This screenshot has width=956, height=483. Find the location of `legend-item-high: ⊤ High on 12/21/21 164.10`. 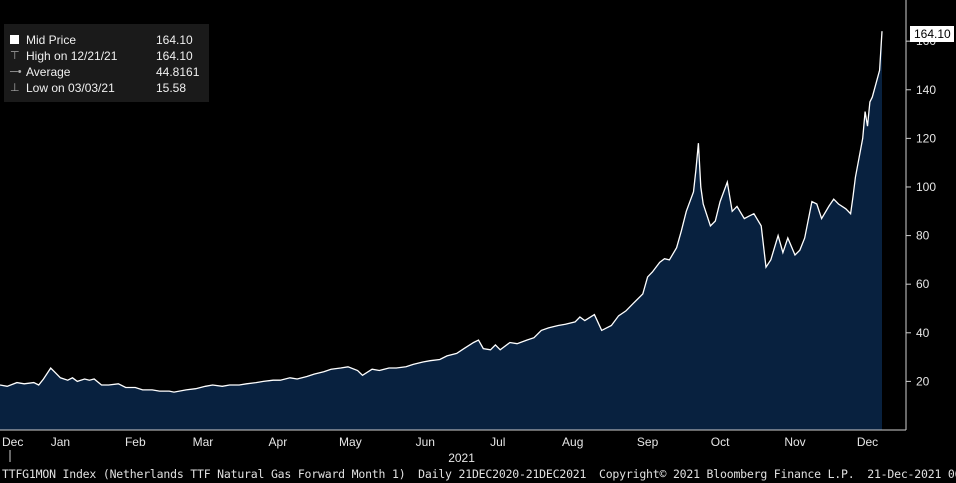

legend-item-high: ⊤ High on 12/21/21 164.10 is located at coordinates (106, 56).